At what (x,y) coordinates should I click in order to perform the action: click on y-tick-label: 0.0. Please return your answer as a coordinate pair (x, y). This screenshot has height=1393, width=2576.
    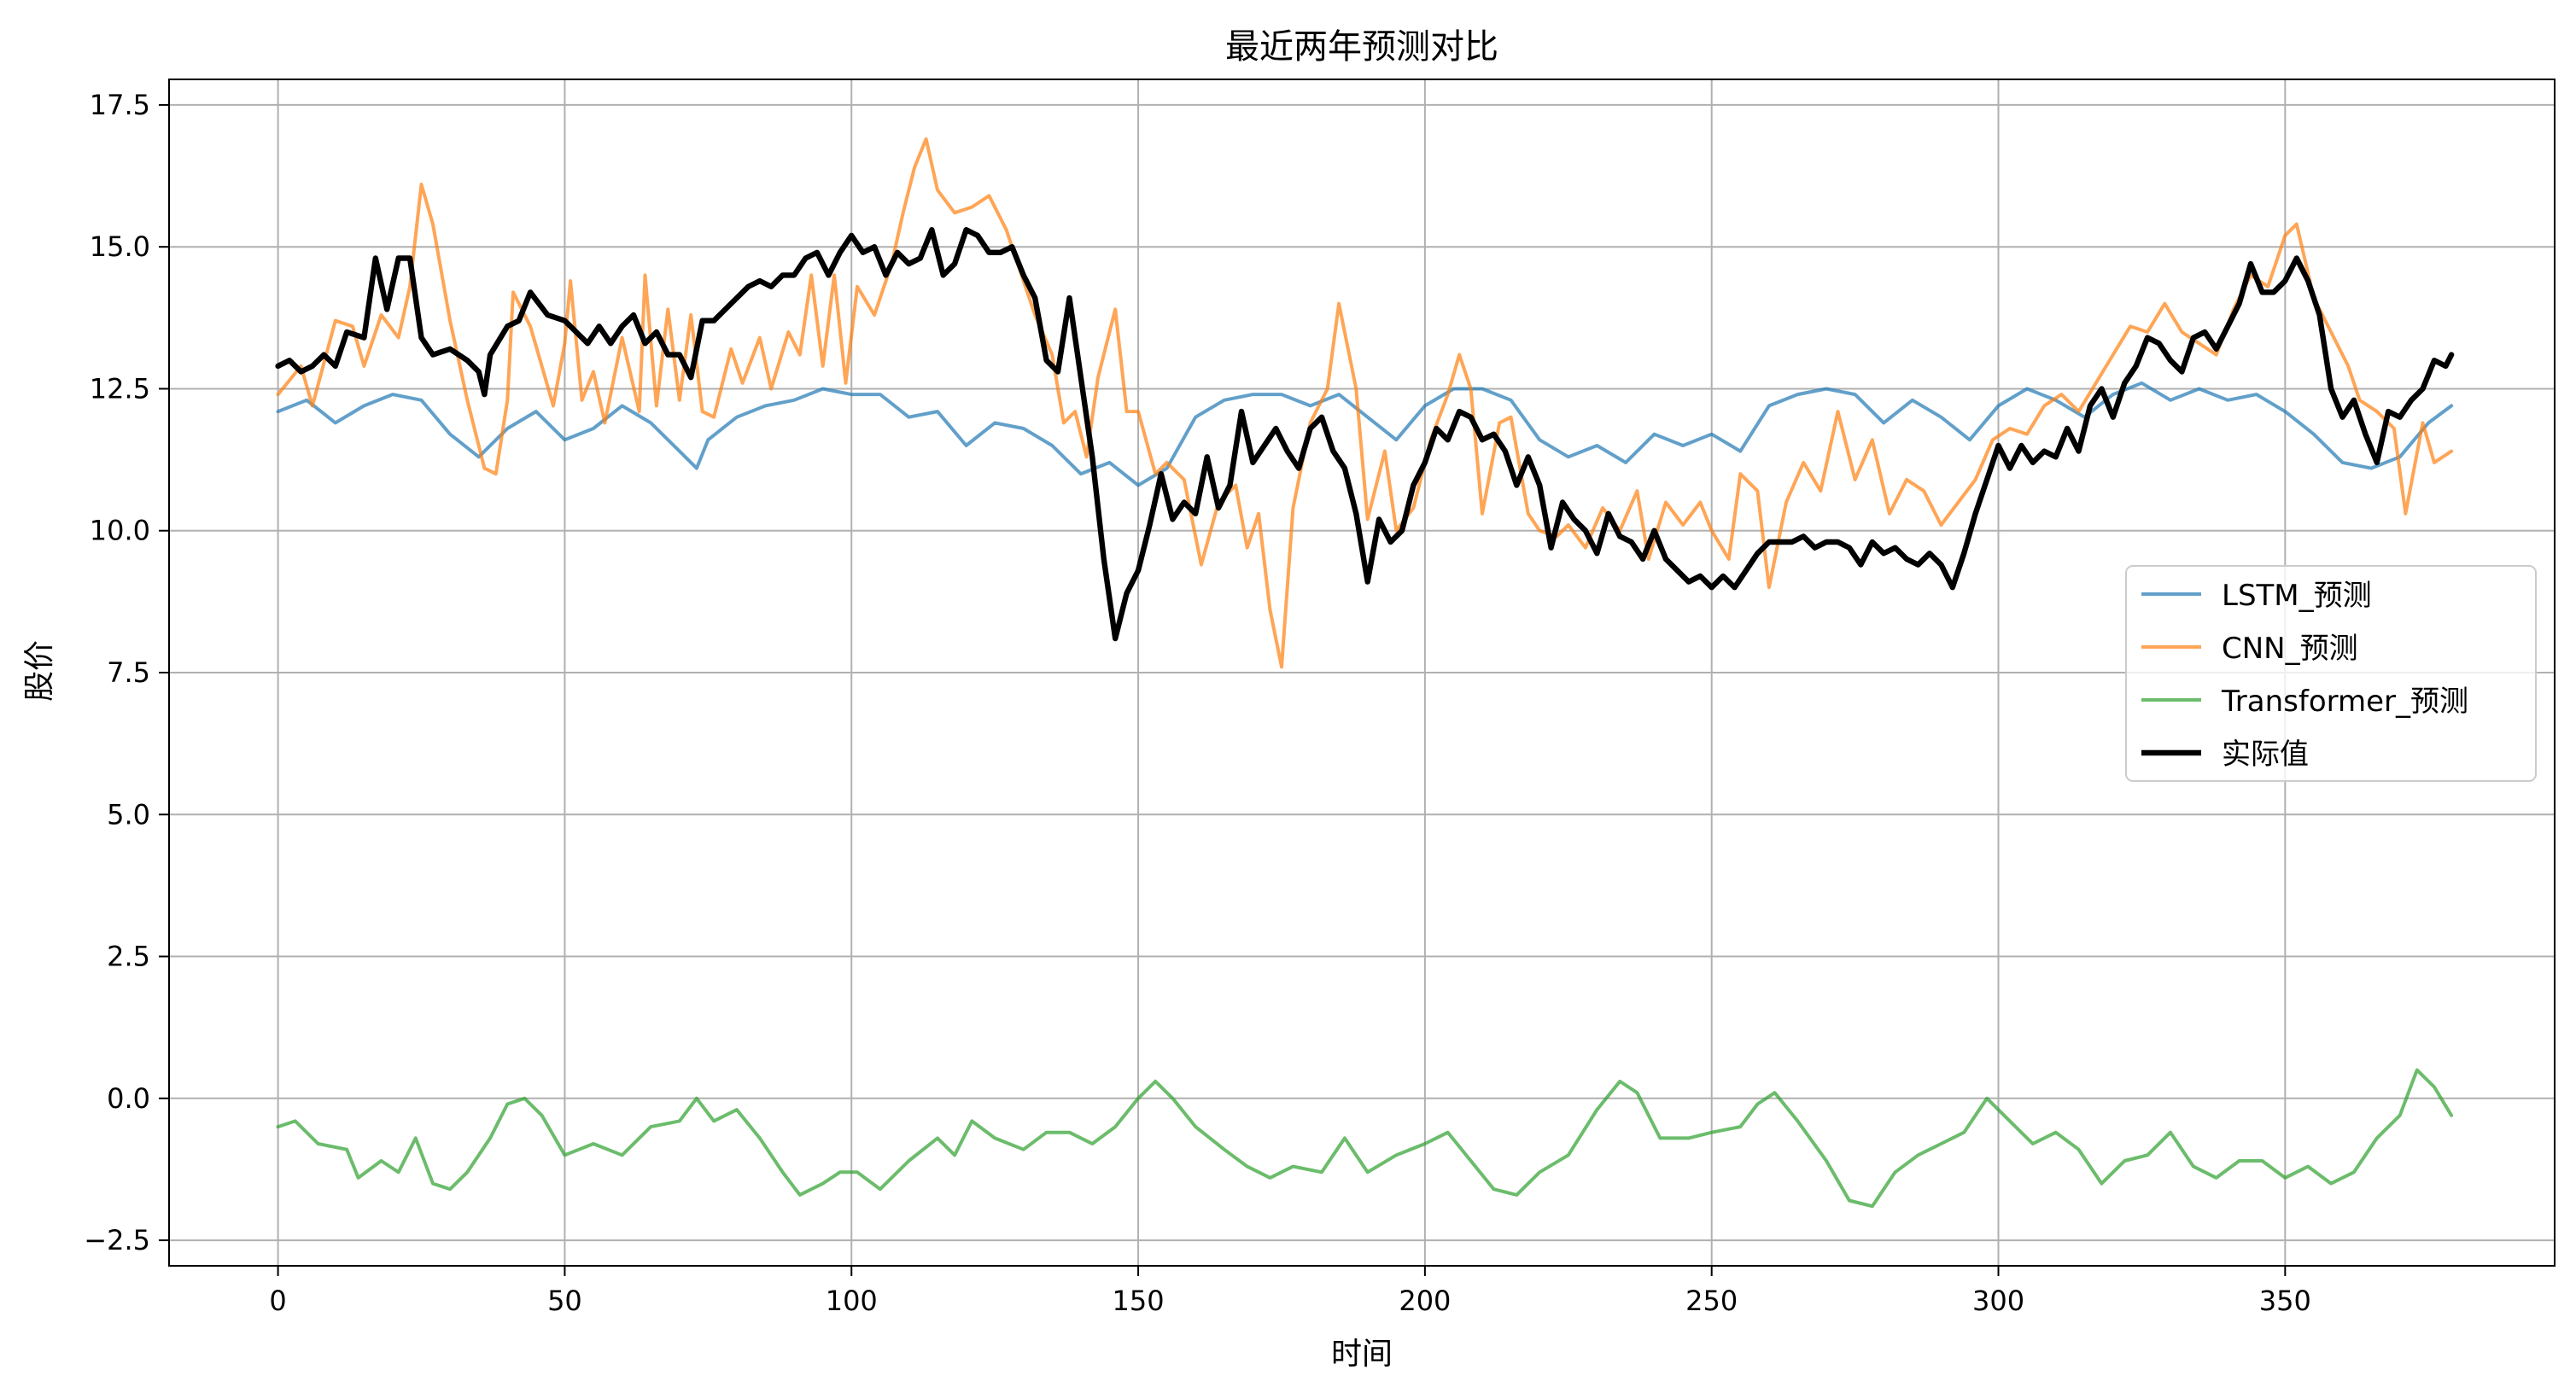
    Looking at the image, I should click on (128, 1098).